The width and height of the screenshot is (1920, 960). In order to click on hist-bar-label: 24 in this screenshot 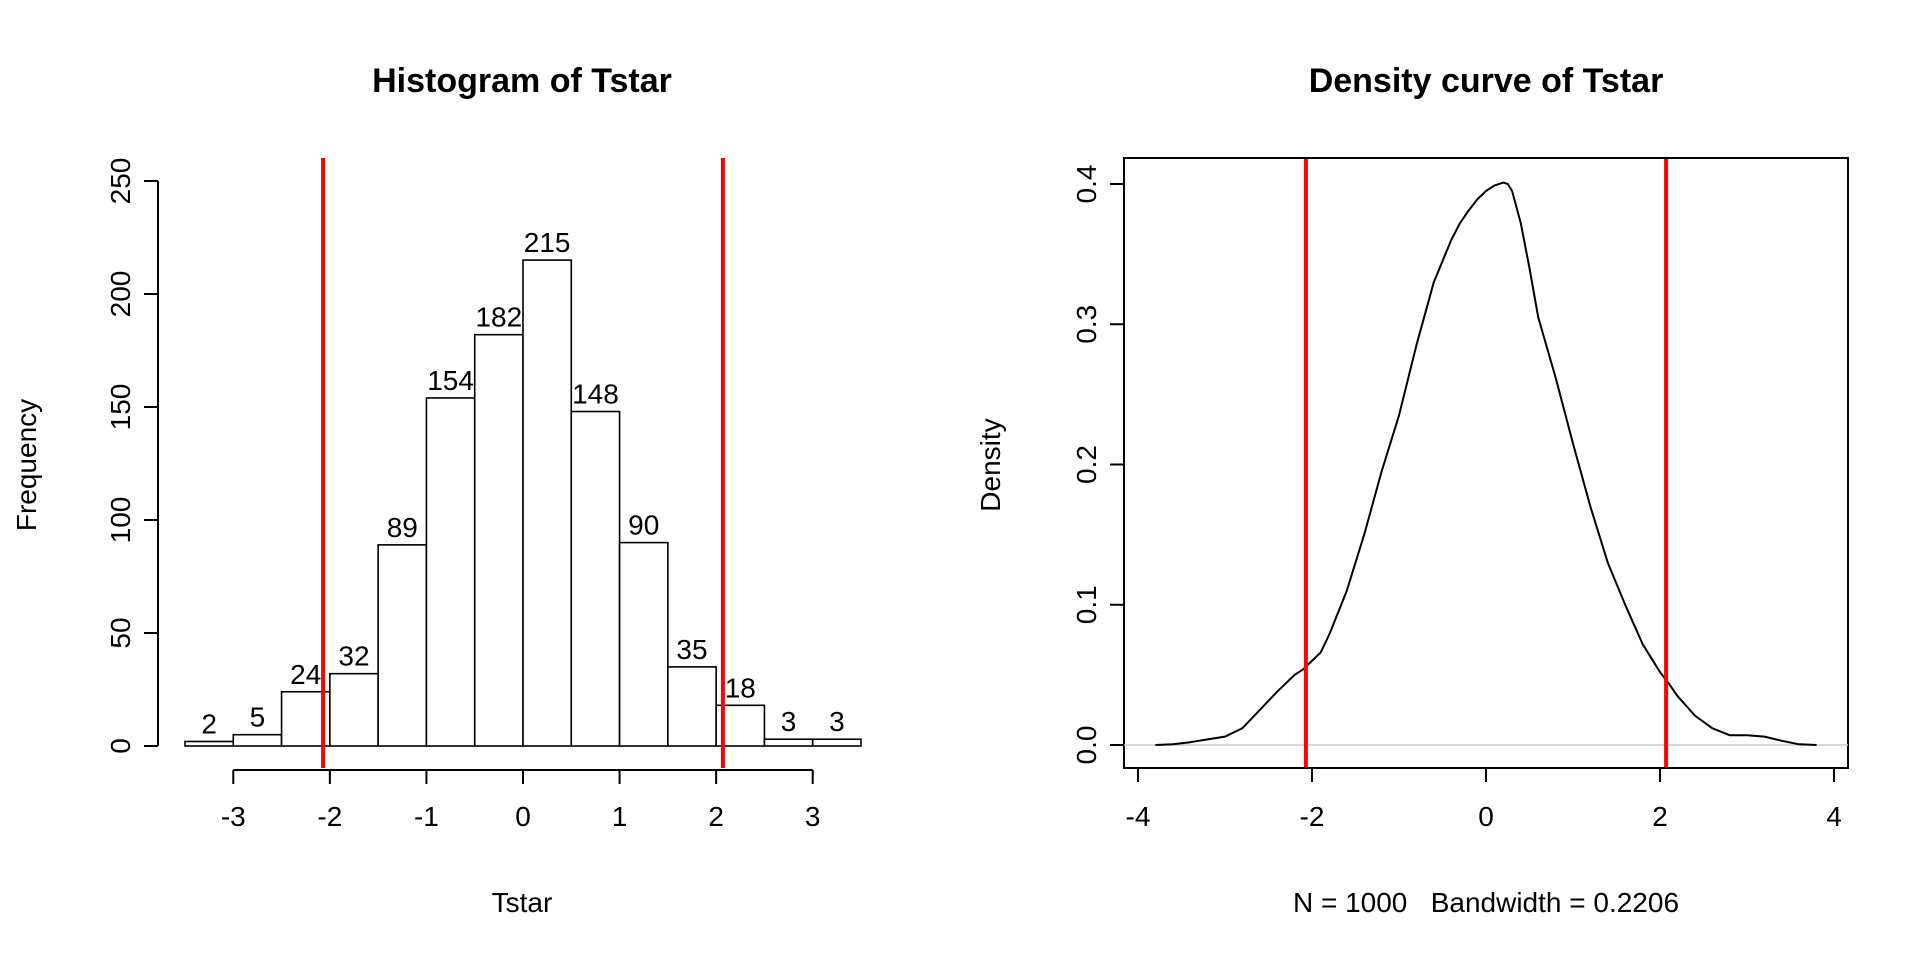, I will do `click(305, 674)`.